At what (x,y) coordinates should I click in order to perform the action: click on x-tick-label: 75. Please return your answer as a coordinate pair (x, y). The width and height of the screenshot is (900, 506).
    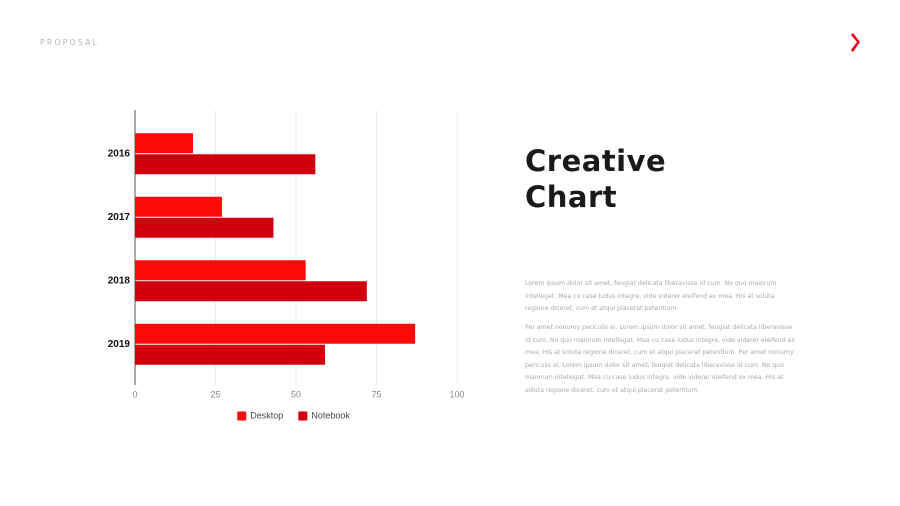
    Looking at the image, I should click on (376, 394).